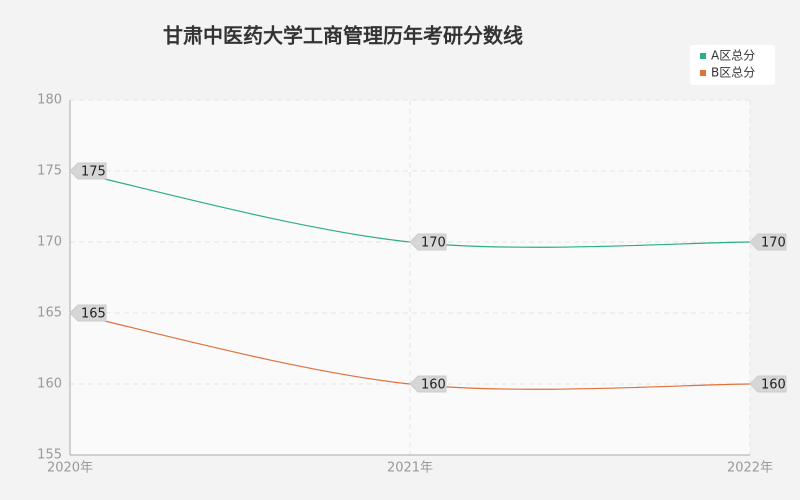 The height and width of the screenshot is (500, 800). Describe the element at coordinates (733, 73) in the screenshot. I see `legend-label: B区总分` at that location.